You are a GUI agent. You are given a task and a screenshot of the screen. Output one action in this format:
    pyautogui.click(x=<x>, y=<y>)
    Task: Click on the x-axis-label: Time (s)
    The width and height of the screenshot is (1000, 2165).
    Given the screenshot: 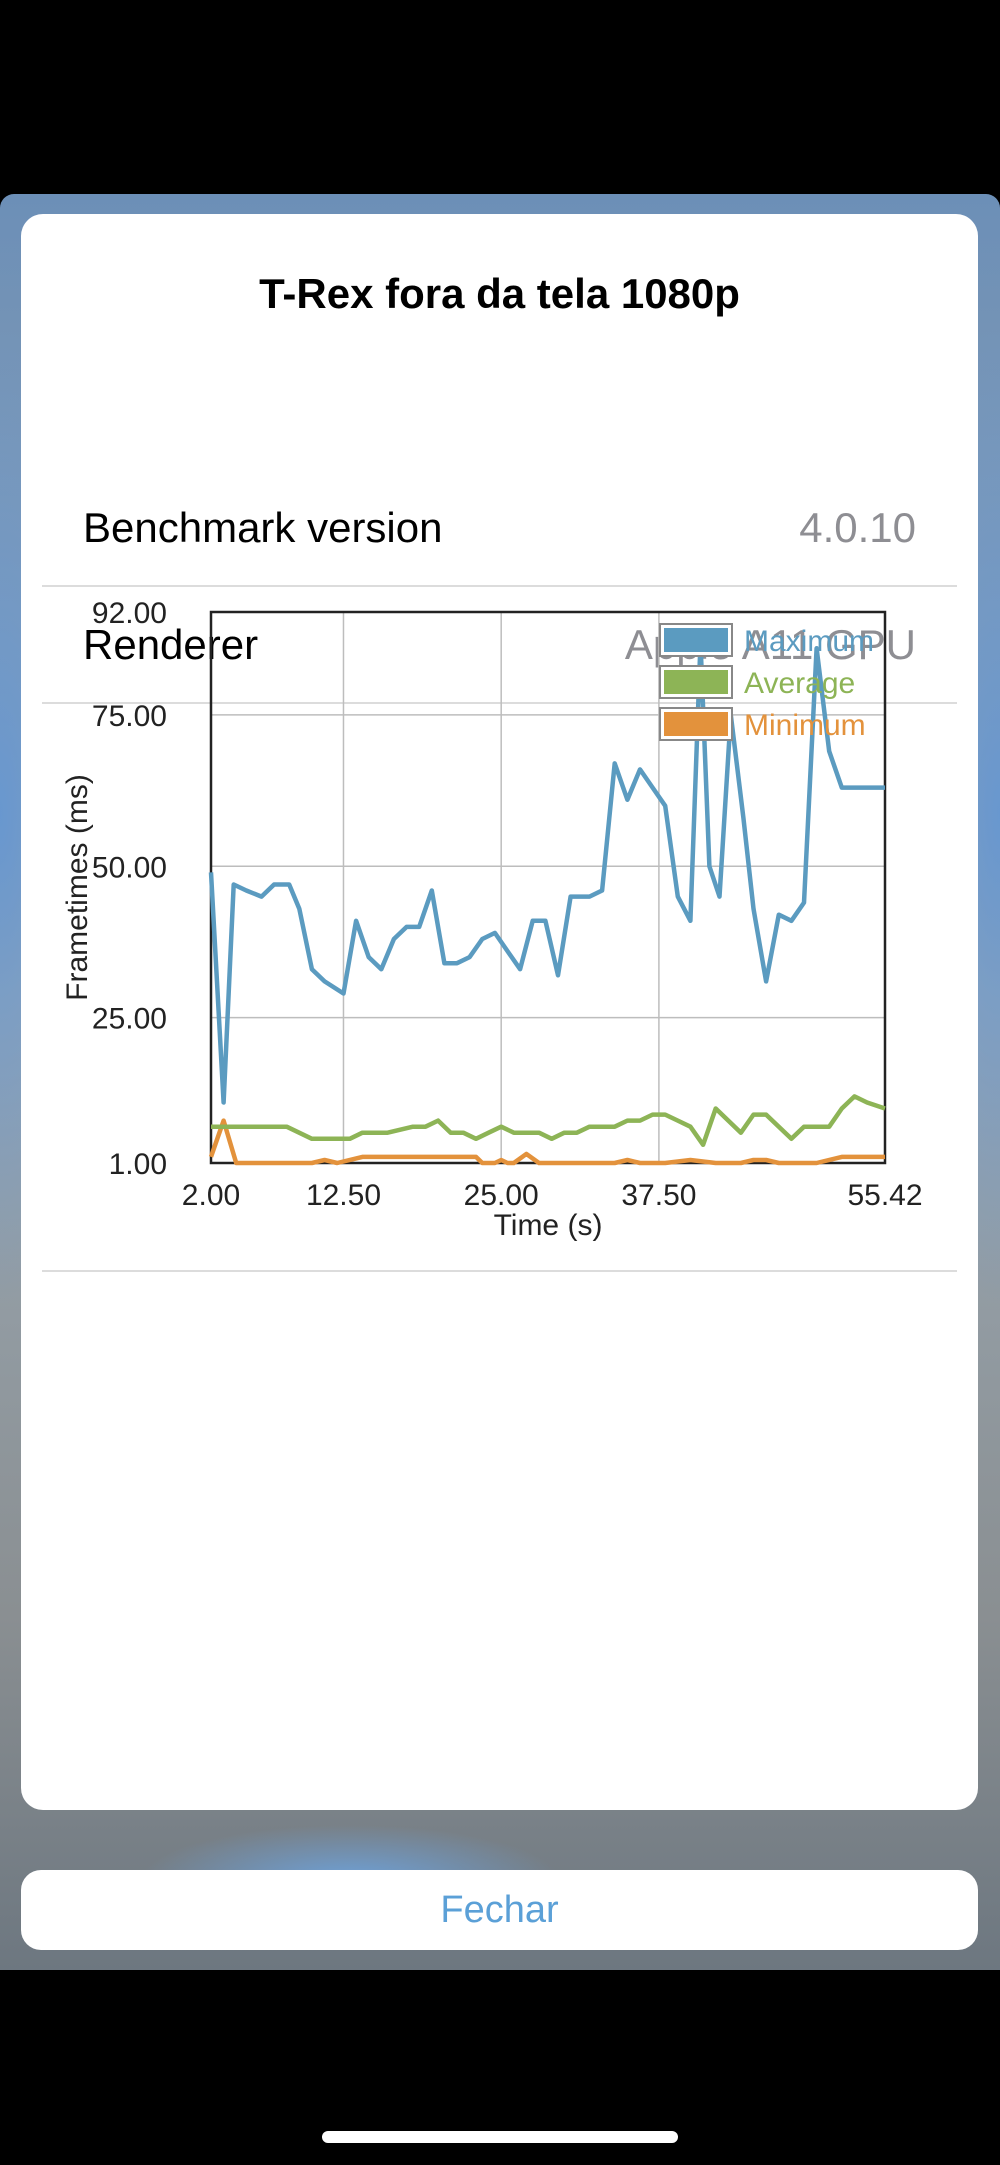 What is the action you would take?
    pyautogui.click(x=548, y=1225)
    